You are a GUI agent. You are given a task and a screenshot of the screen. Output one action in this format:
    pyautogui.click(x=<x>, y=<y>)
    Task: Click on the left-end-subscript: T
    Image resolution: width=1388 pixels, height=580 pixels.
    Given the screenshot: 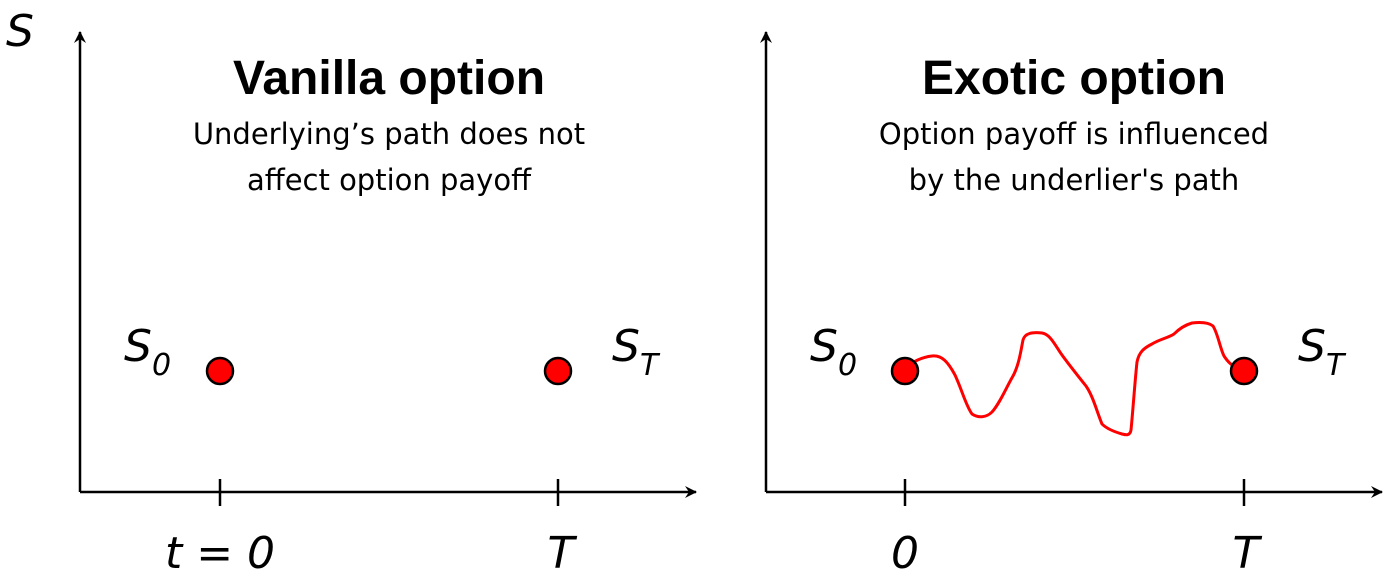 What is the action you would take?
    pyautogui.click(x=650, y=365)
    